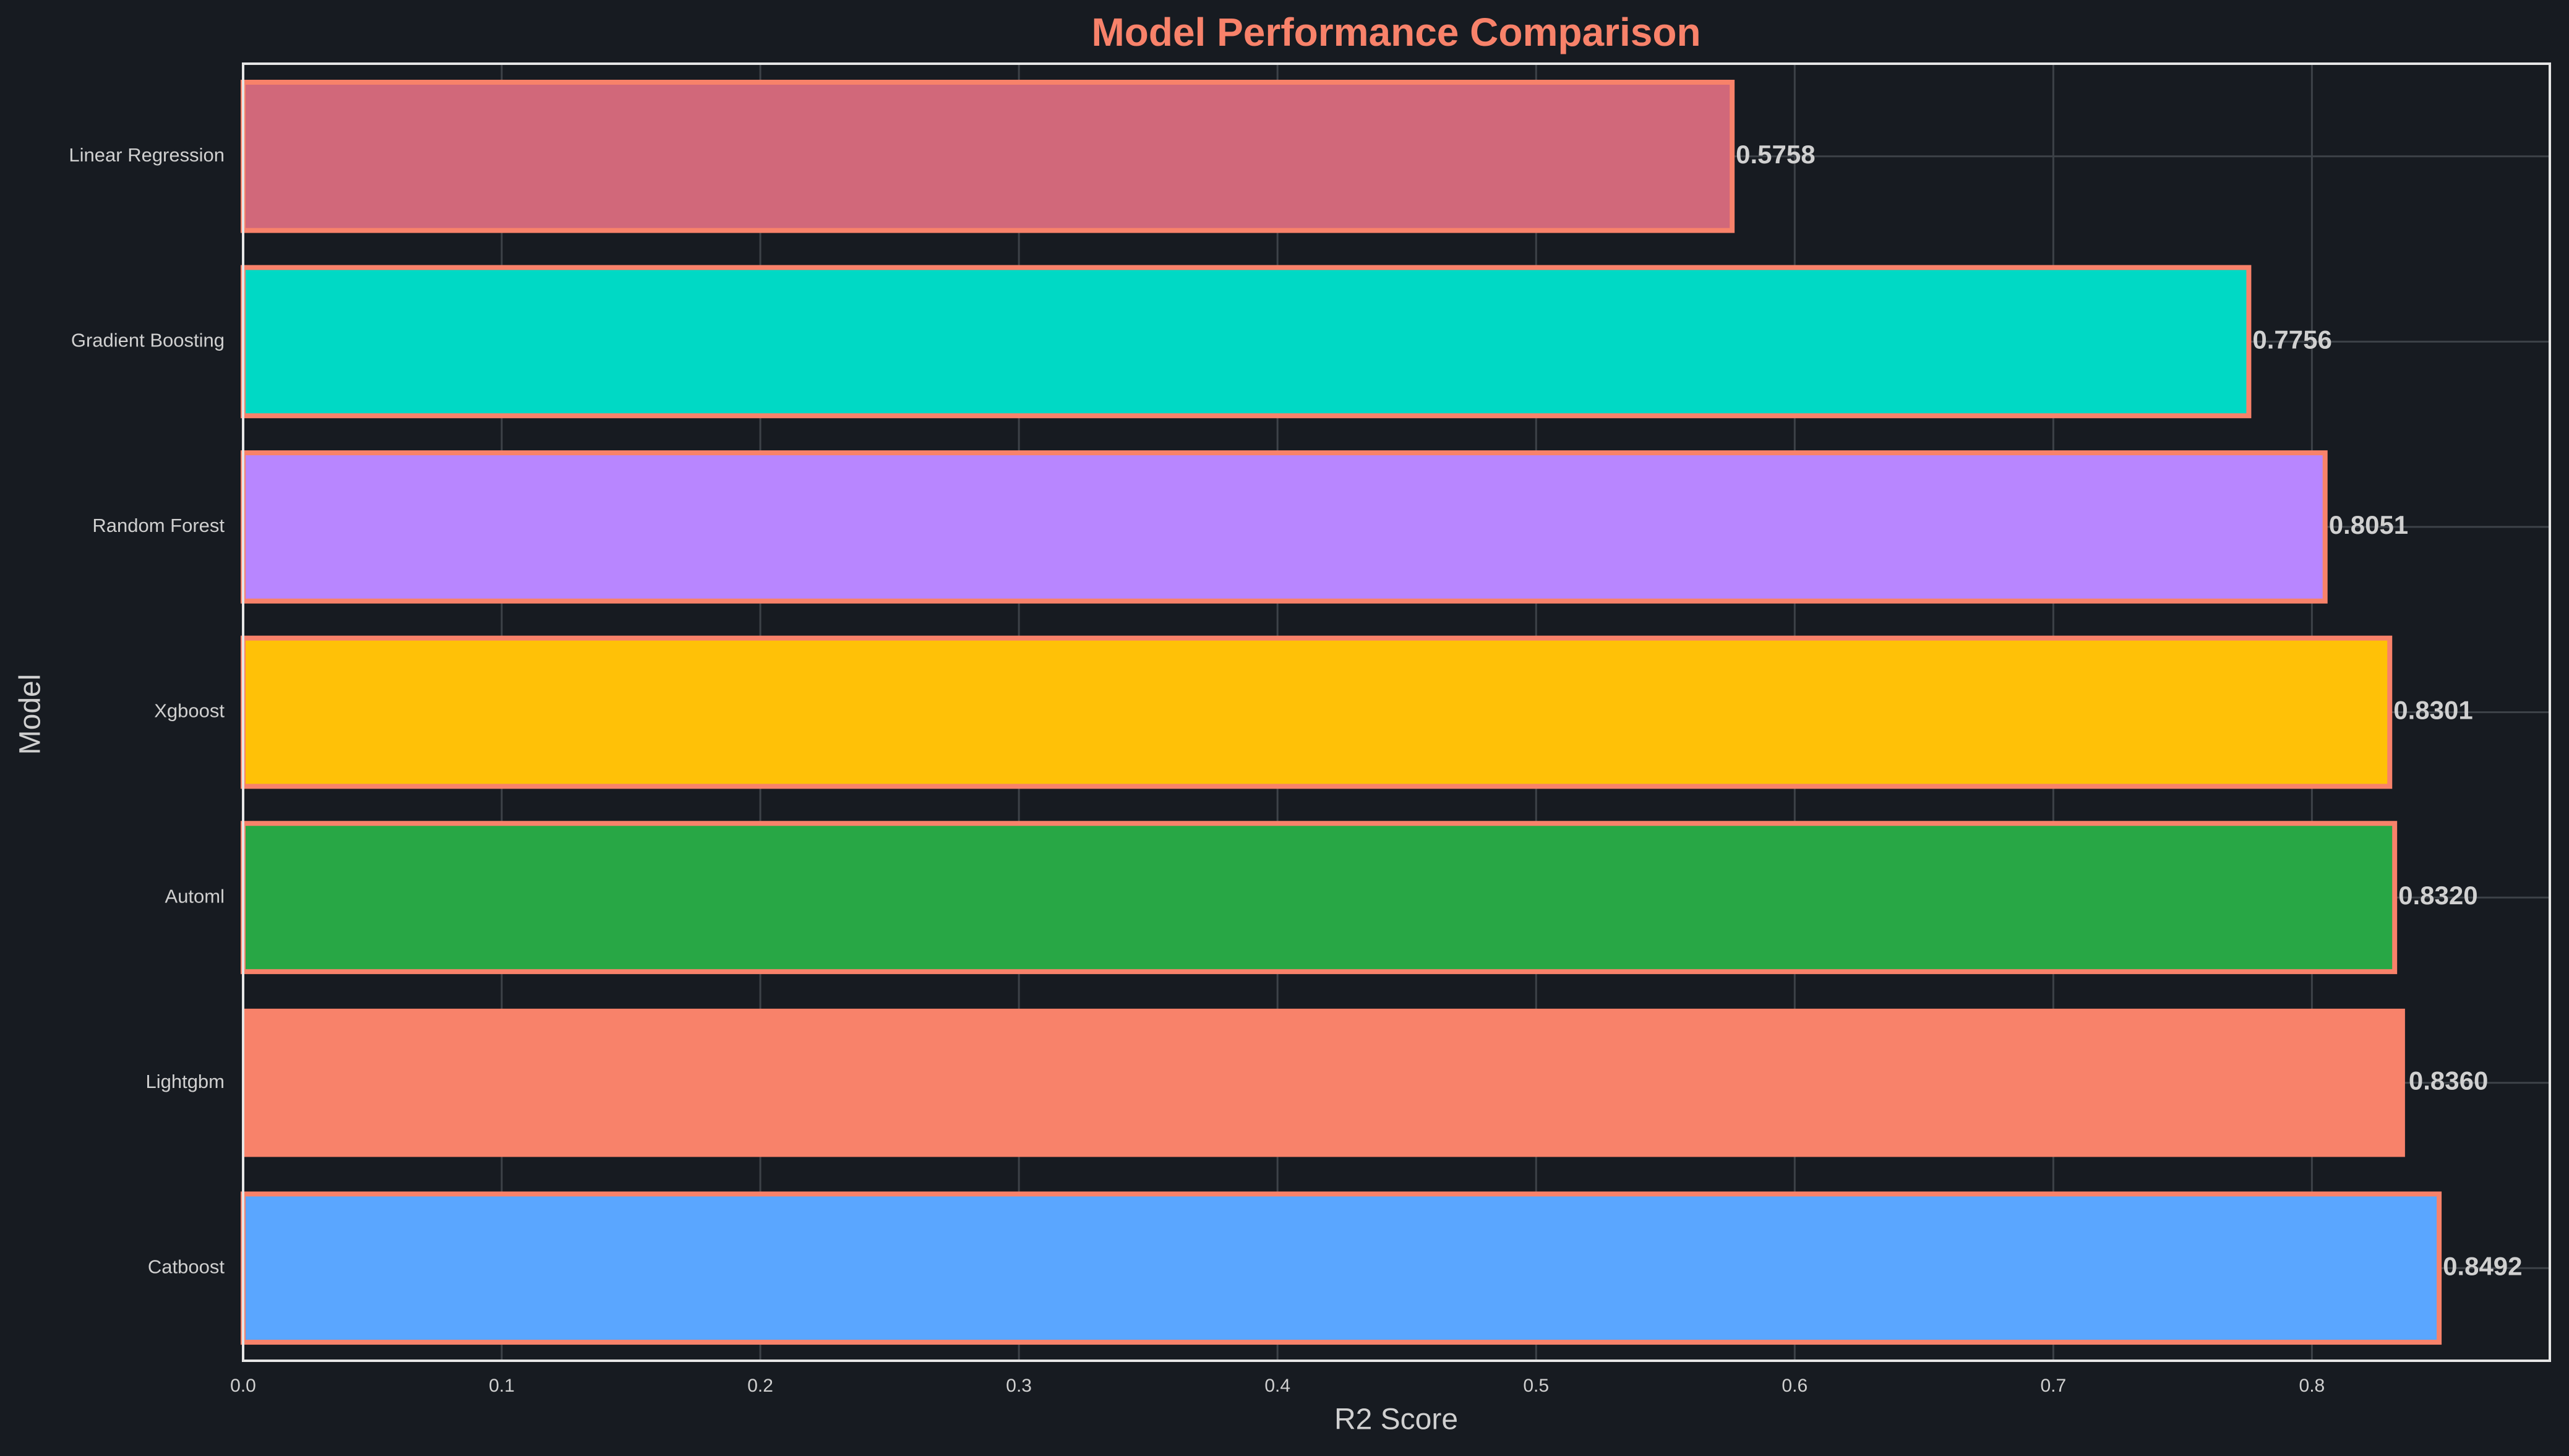  I want to click on x-tick-label: 0.5, so click(1536, 1386).